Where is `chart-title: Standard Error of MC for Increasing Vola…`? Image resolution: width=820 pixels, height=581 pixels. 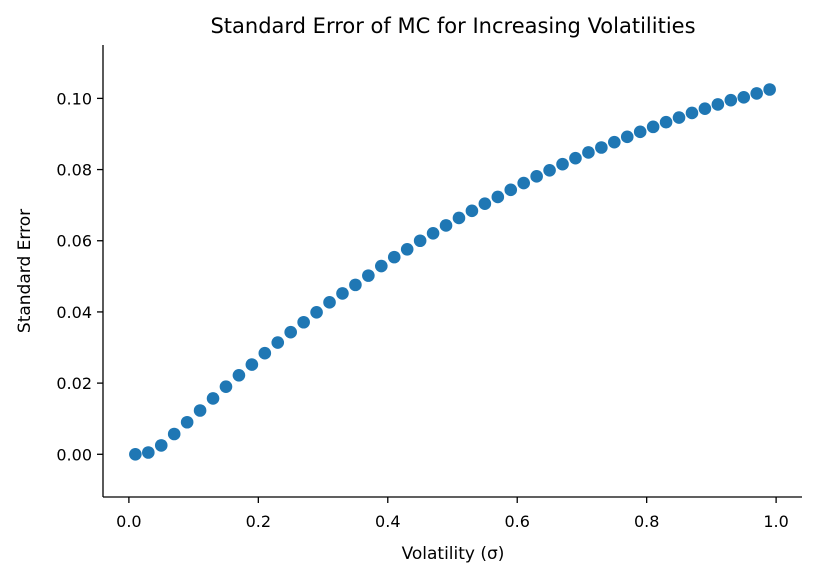 chart-title: Standard Error of MC for Increasing Vola… is located at coordinates (452, 26).